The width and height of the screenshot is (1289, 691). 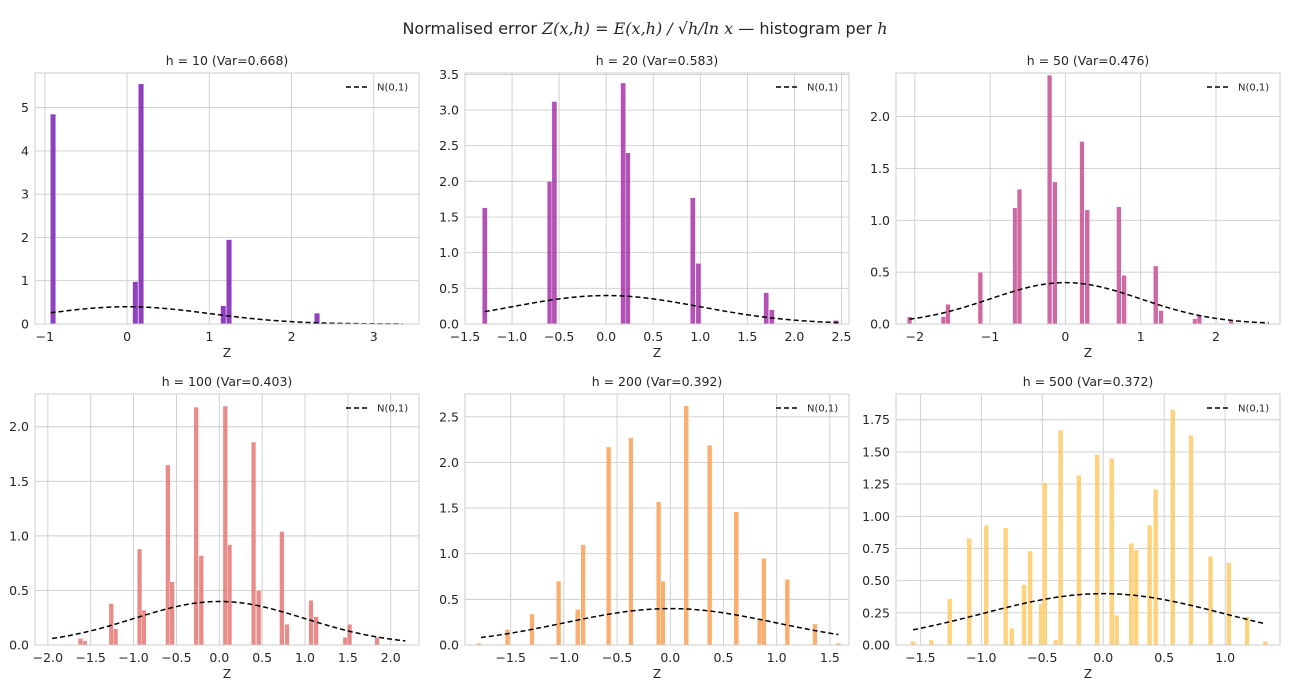 What do you see at coordinates (227, 60) in the screenshot?
I see `subplot-title: h = 10 (Var=0.668)` at bounding box center [227, 60].